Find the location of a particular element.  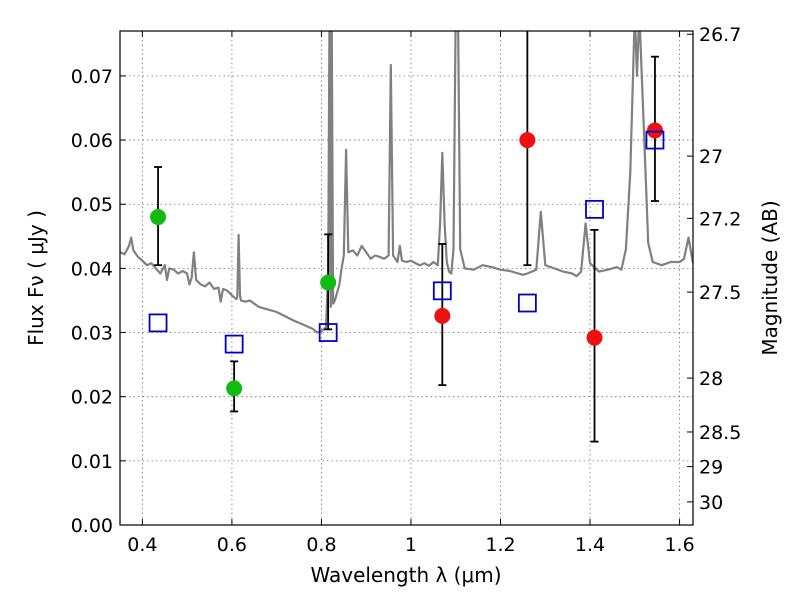

x-tick-label: 1.2 is located at coordinates (500, 545).